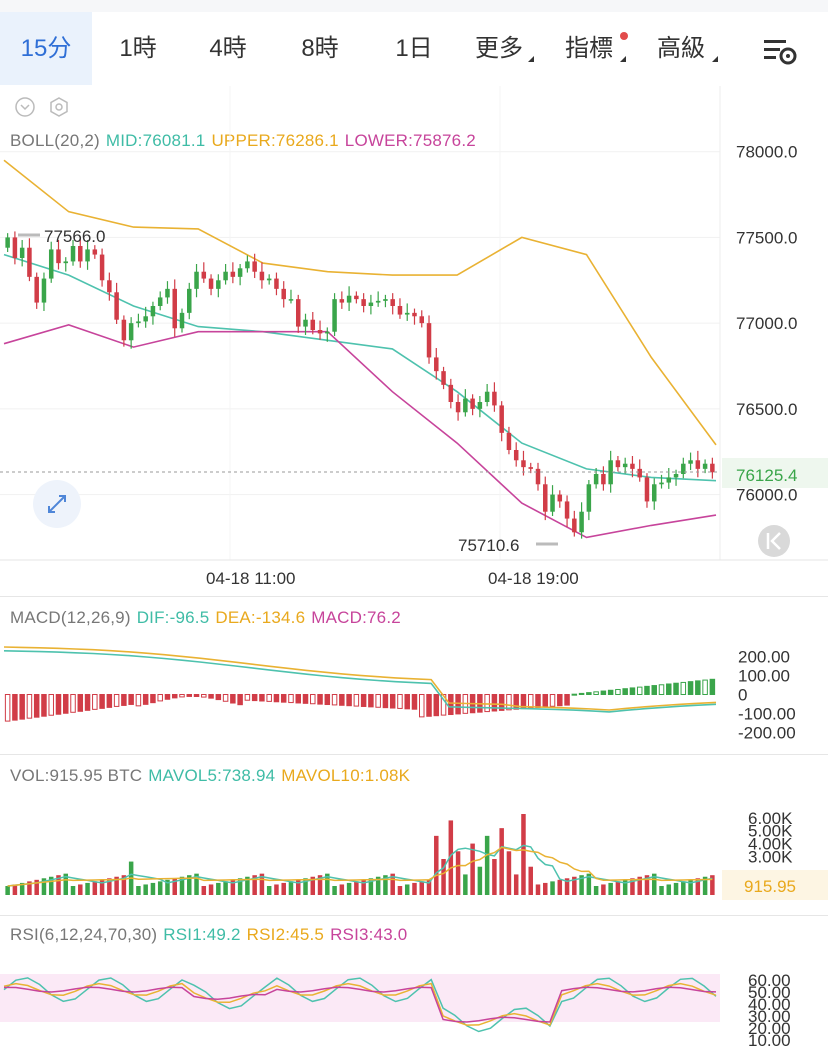 This screenshot has width=828, height=1051. I want to click on tab-1h: 1時, so click(138, 48).